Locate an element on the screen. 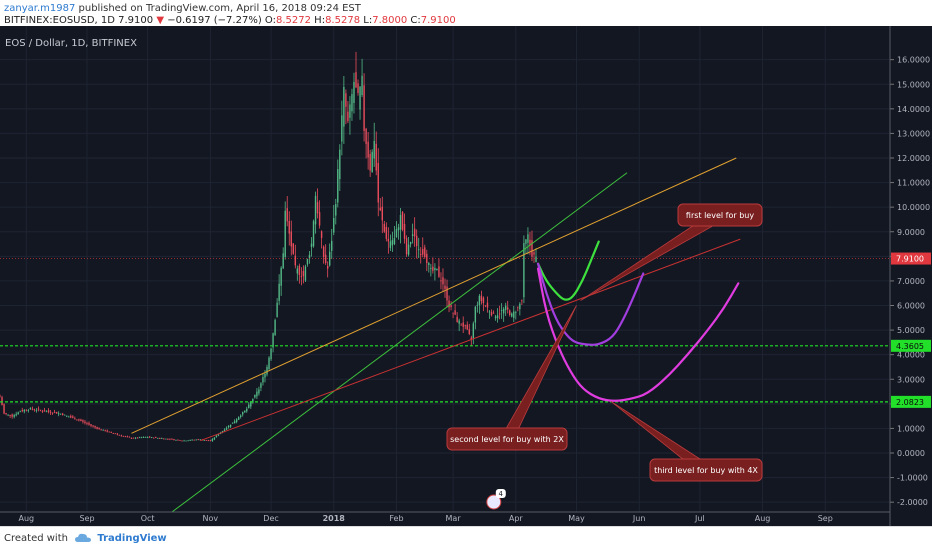 This screenshot has width=932, height=551. callout-box is located at coordinates (507, 439).